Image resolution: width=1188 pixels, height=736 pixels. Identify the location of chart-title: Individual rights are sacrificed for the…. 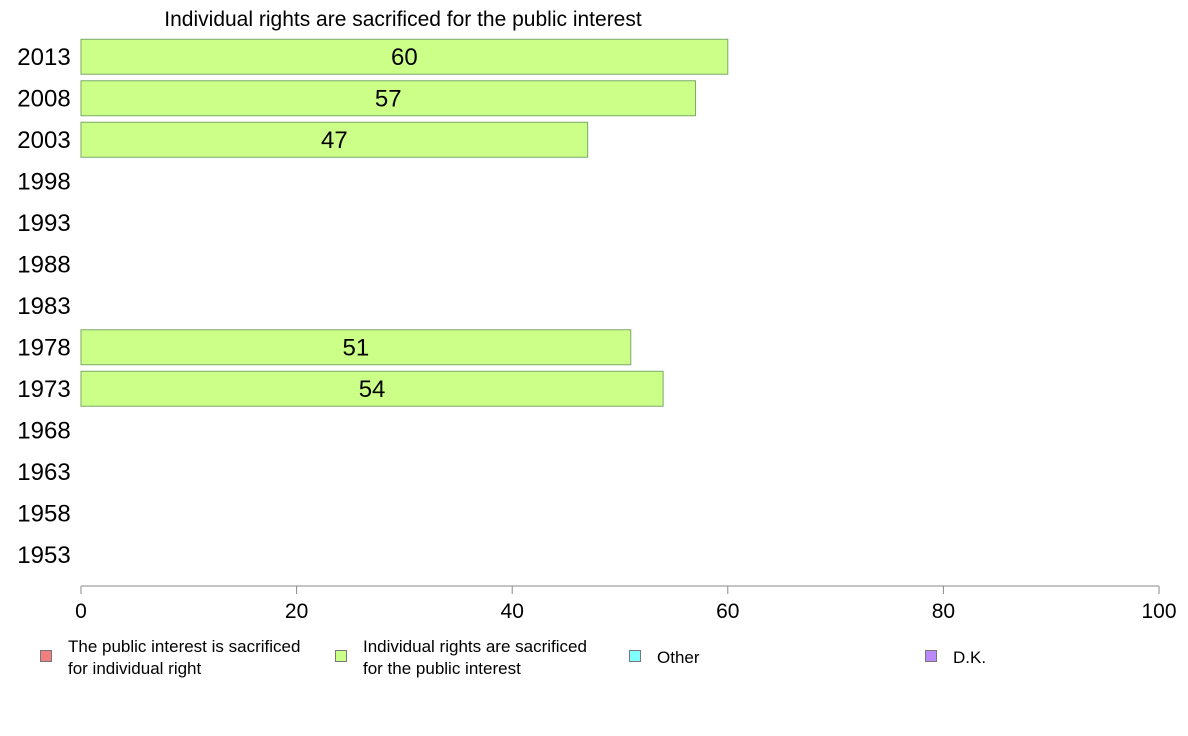
(403, 19).